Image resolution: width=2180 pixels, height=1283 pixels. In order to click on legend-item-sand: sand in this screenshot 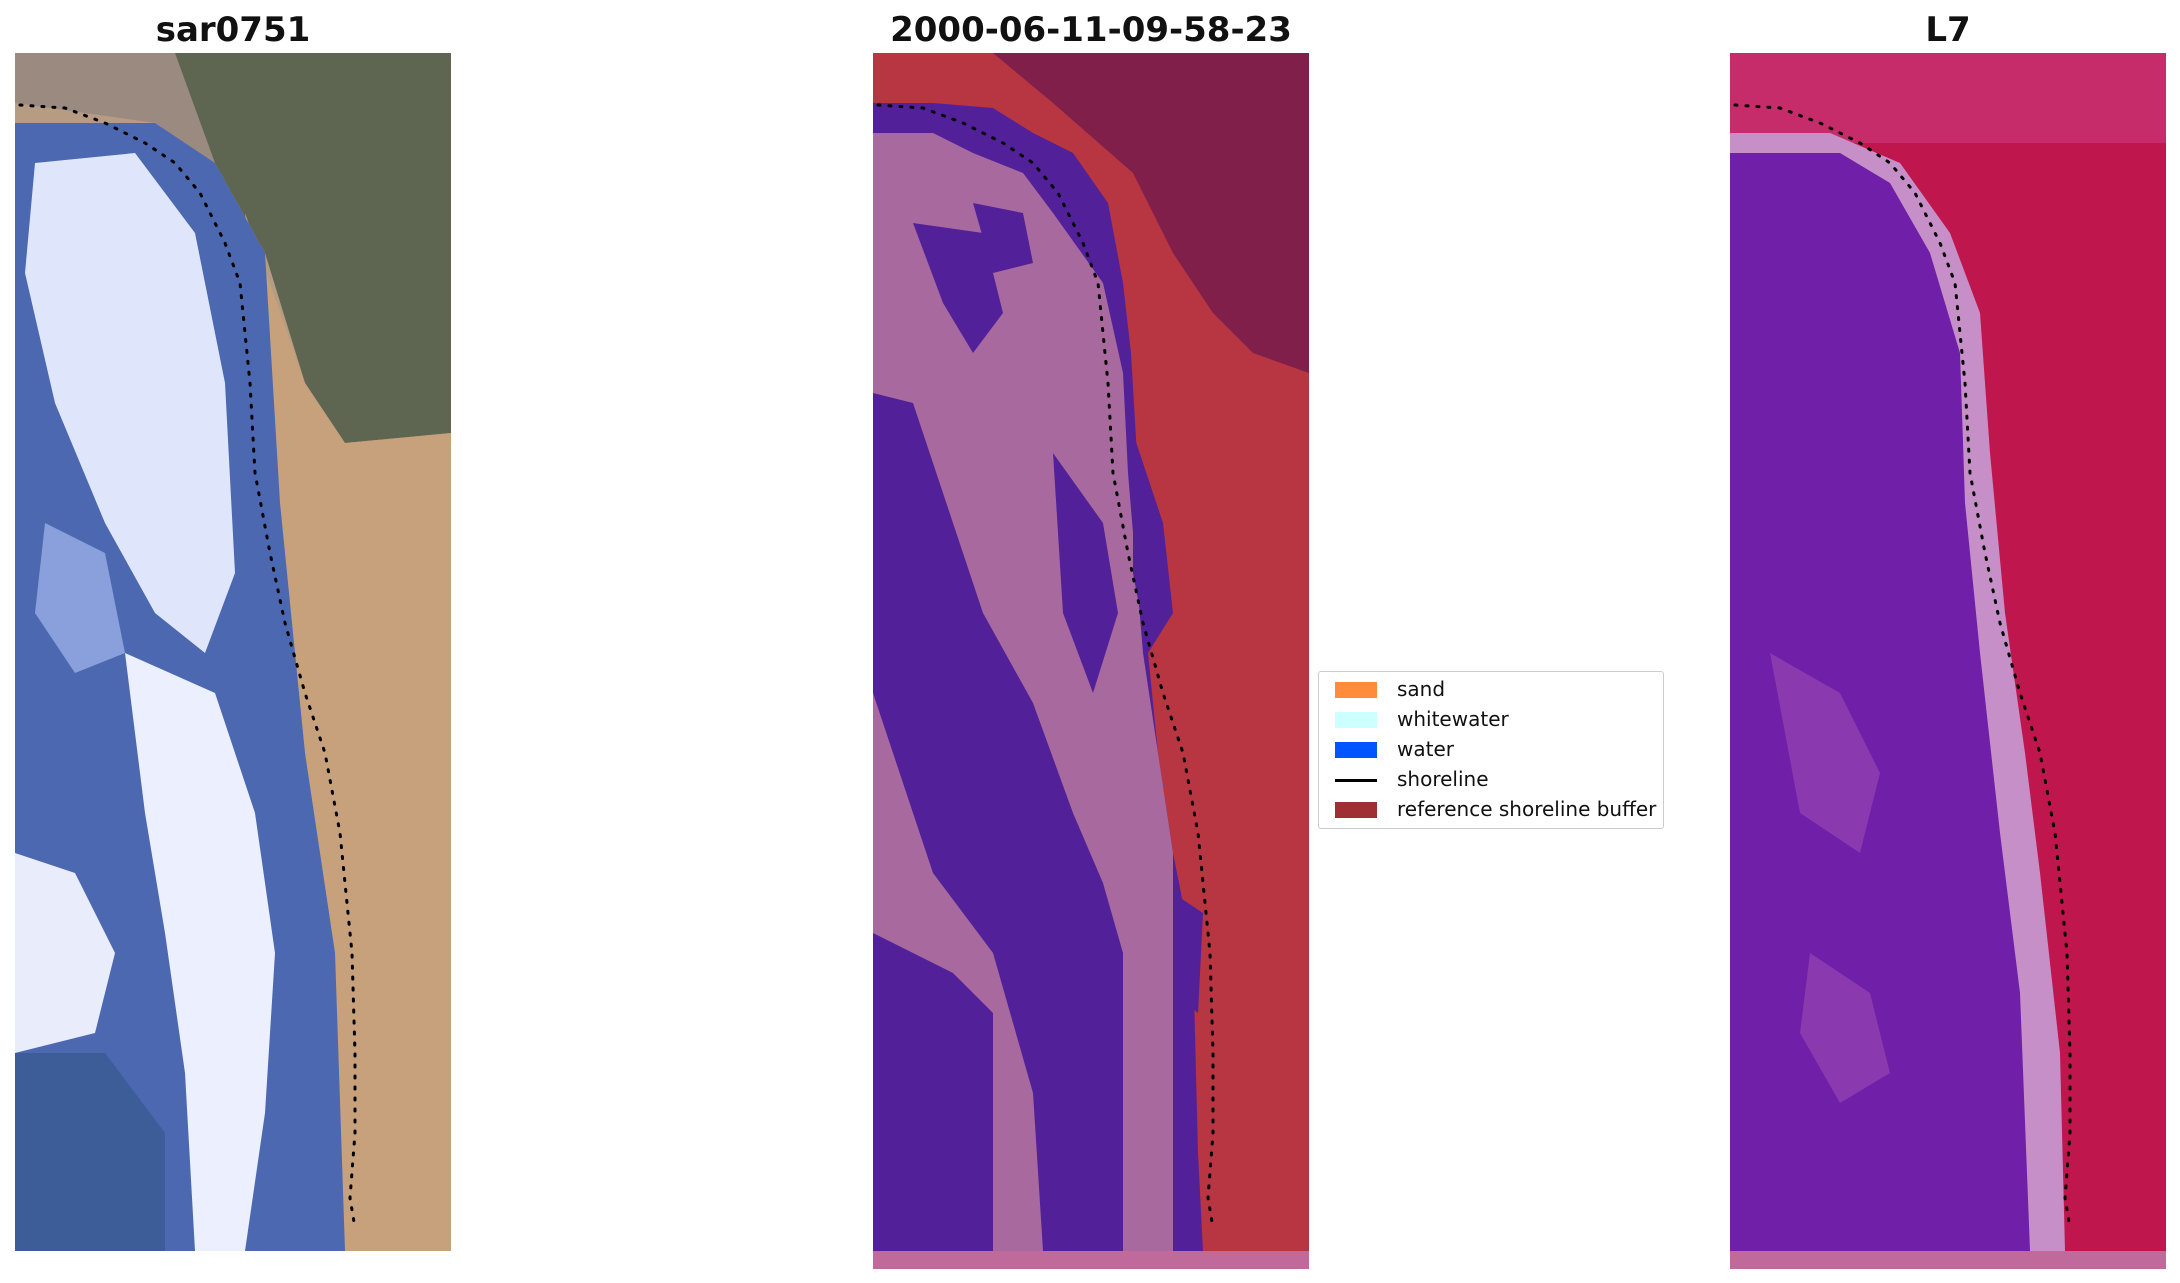, I will do `click(1489, 689)`.